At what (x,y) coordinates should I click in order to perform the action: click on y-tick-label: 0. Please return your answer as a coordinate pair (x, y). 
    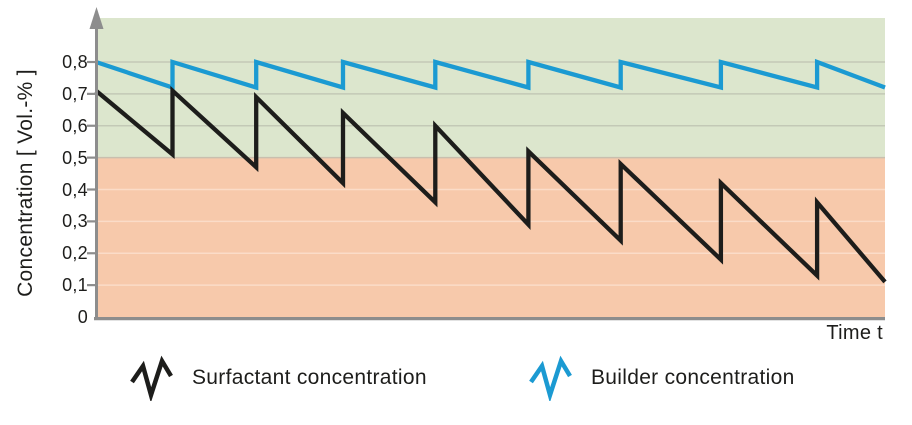
    Looking at the image, I should click on (82, 317).